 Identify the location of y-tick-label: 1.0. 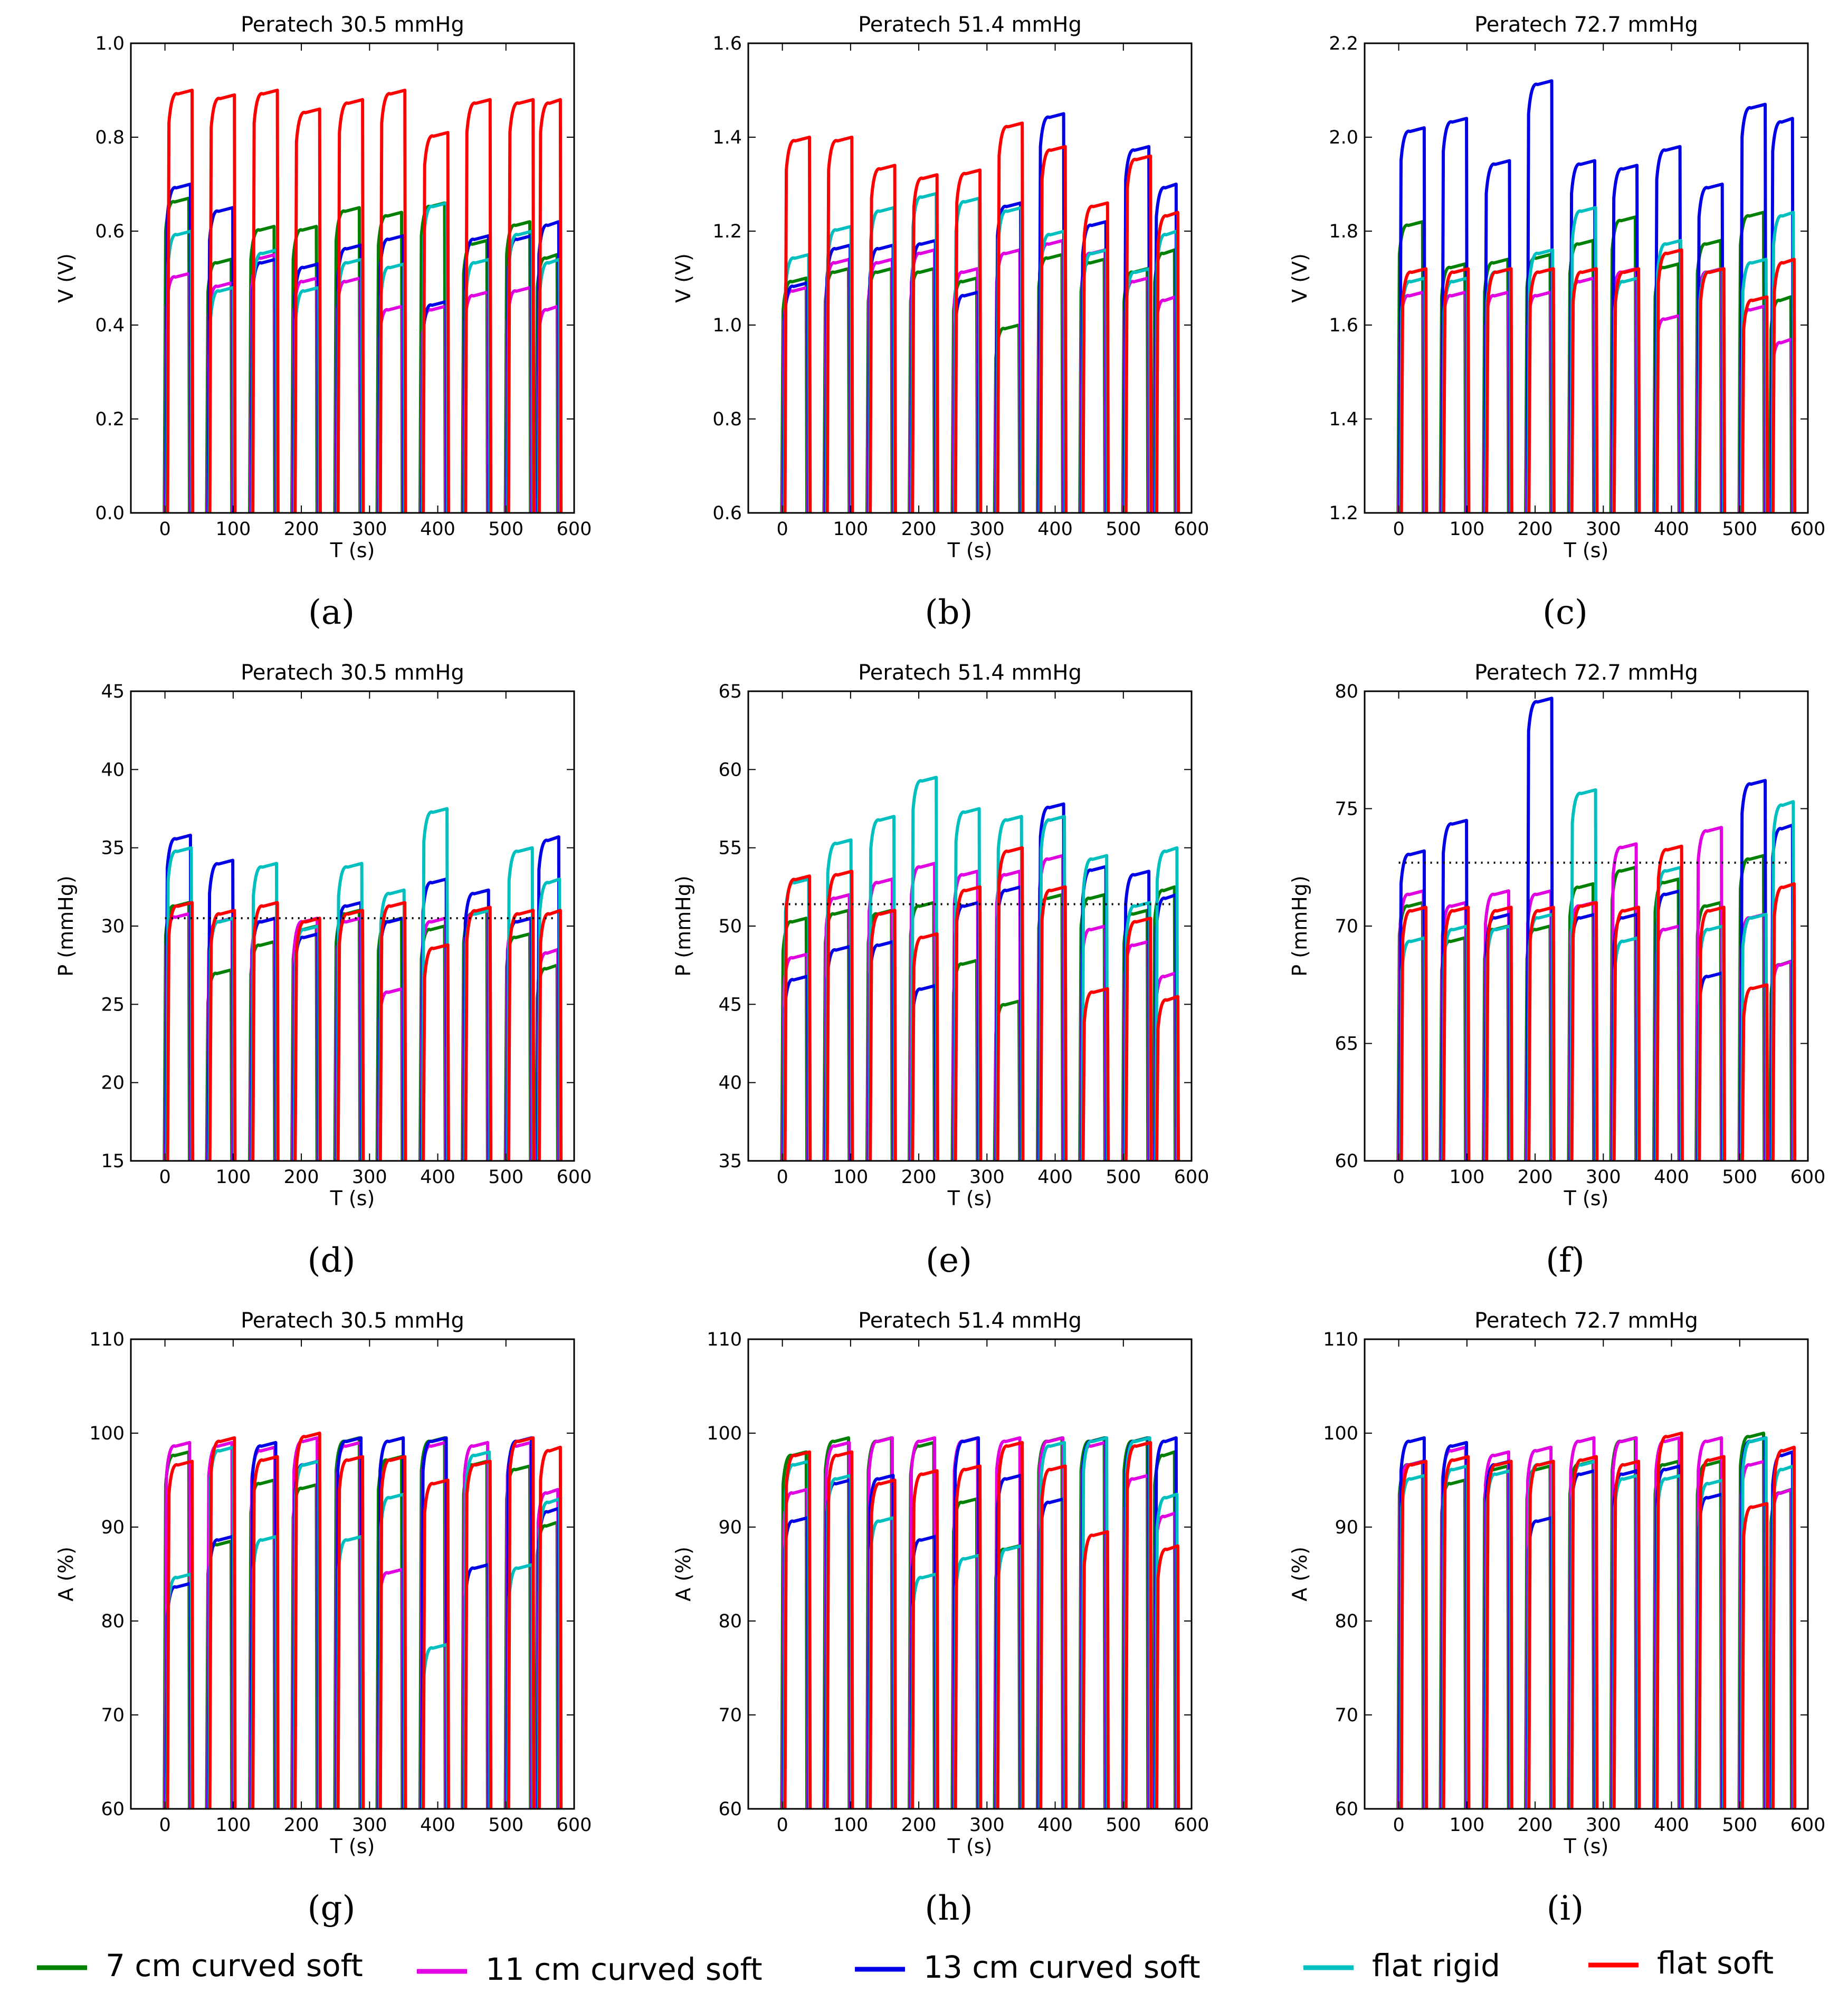
(110, 43).